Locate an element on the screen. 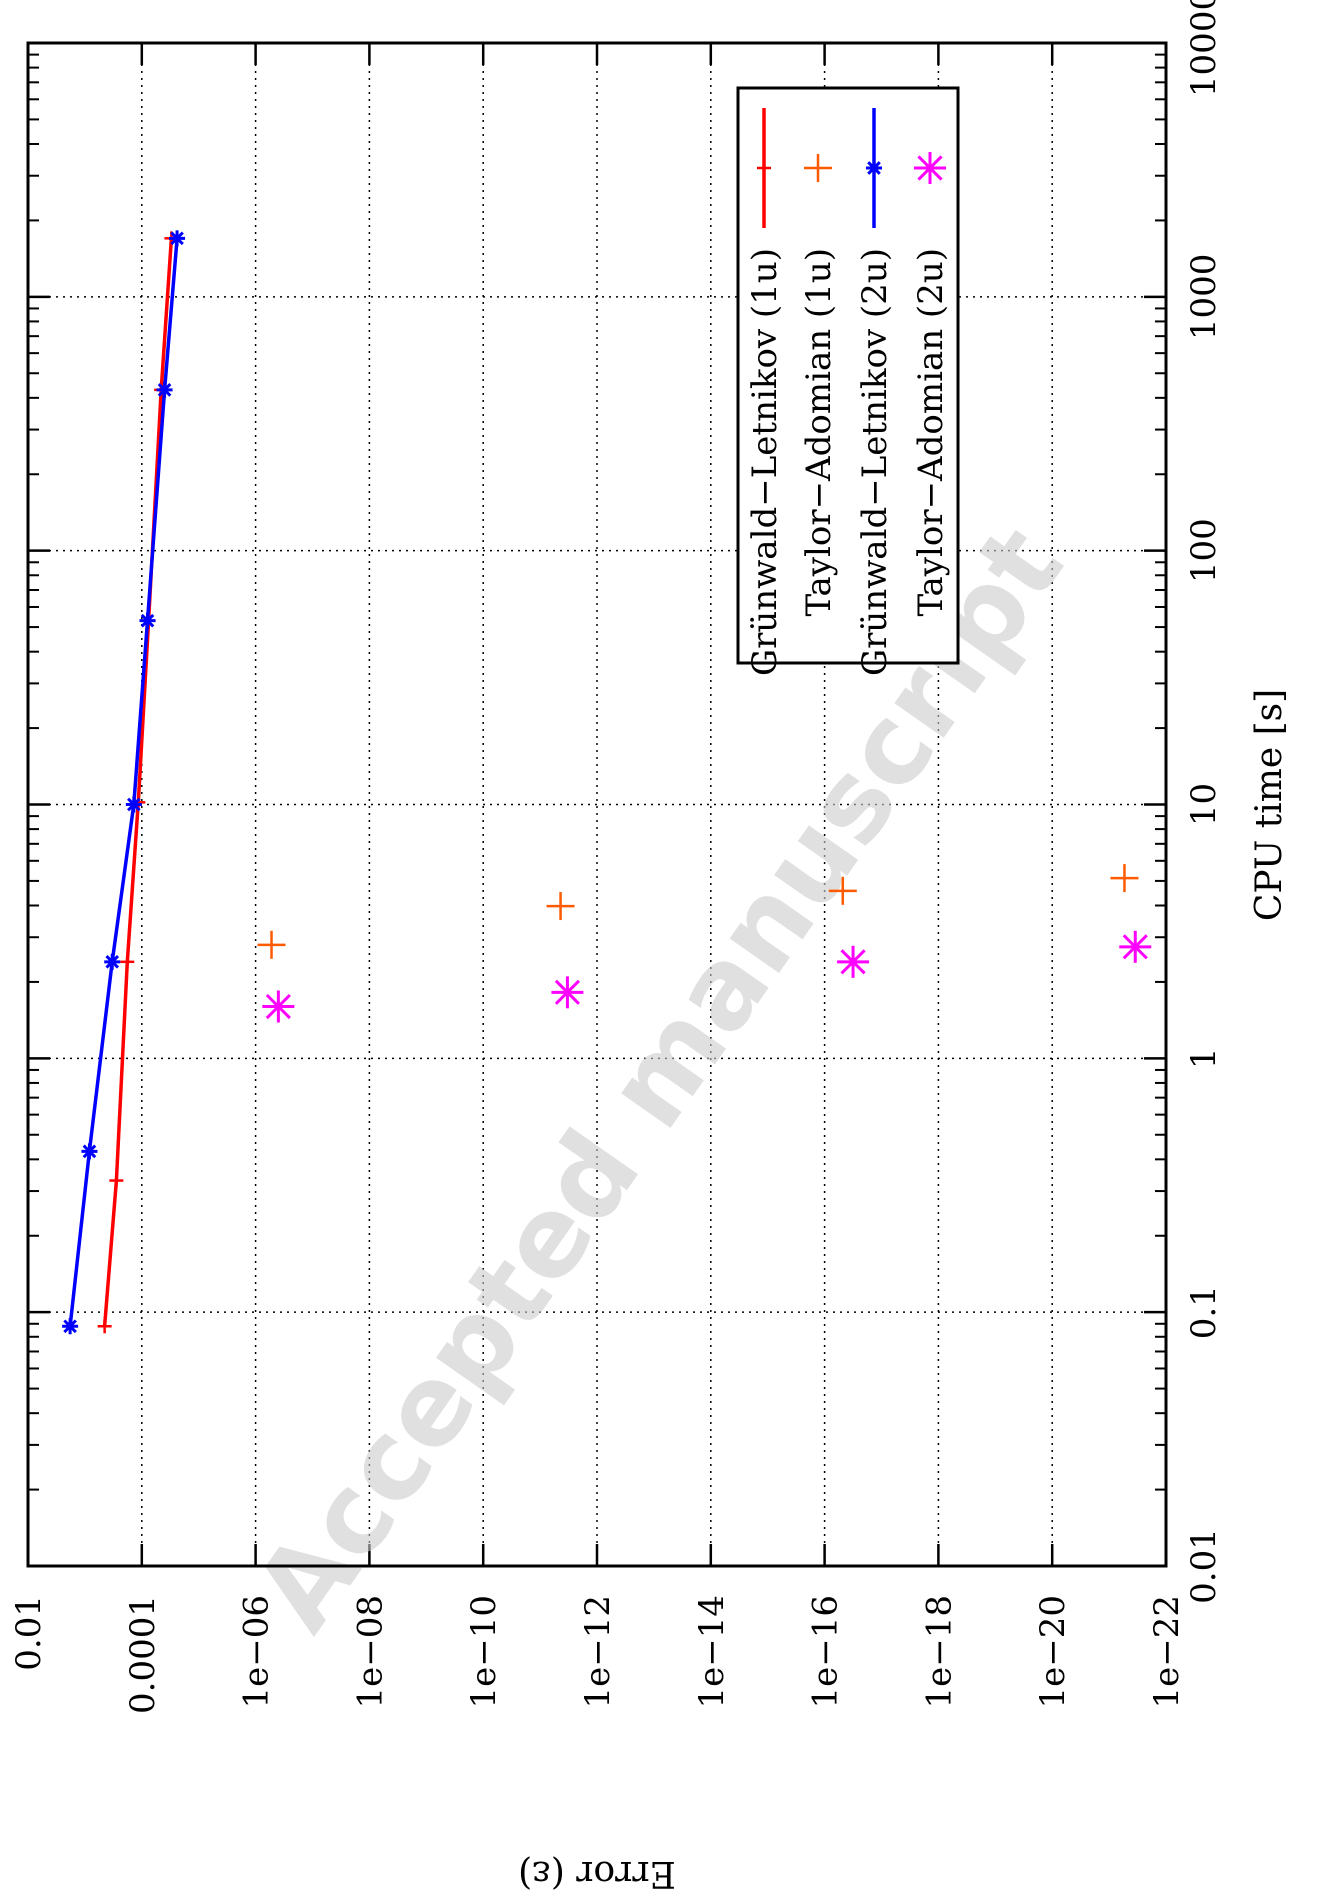 Image resolution: width=1320 pixels, height=1896 pixels. x-axis-title: CPU time [s] is located at coordinates (1269, 805).